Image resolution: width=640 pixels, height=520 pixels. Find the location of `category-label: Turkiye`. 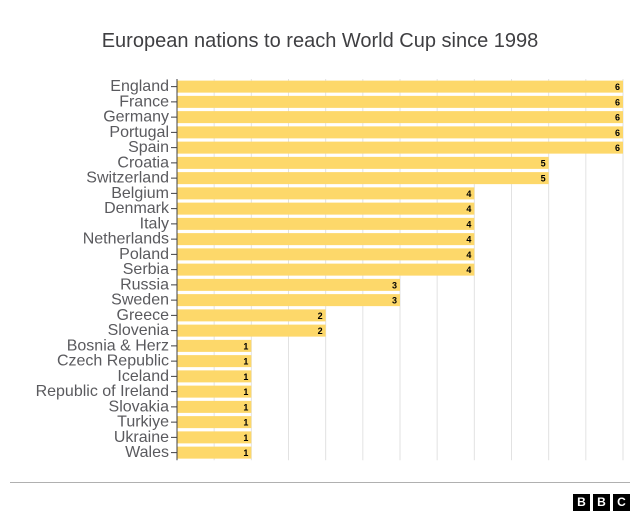

category-label: Turkiye is located at coordinates (143, 422).